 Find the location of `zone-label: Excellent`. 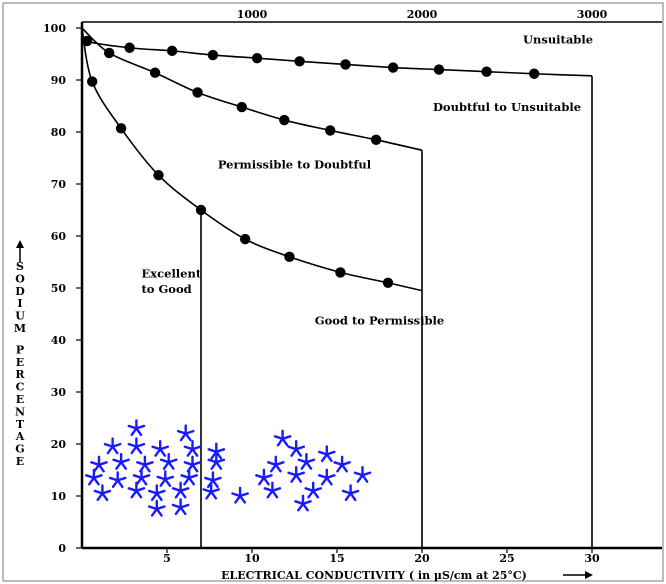

zone-label: Excellent is located at coordinates (172, 274).